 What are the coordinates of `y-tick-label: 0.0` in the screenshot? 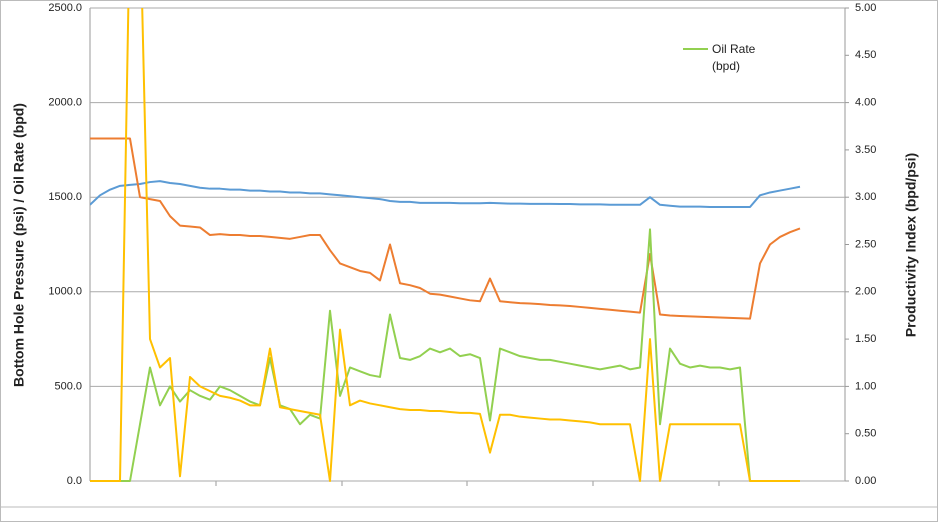 It's located at (74, 481).